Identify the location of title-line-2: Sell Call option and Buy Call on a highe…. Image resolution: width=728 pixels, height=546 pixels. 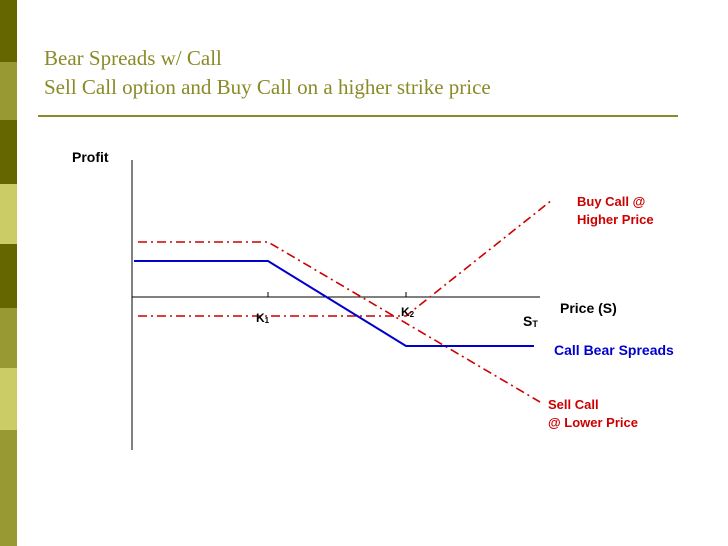
(267, 87).